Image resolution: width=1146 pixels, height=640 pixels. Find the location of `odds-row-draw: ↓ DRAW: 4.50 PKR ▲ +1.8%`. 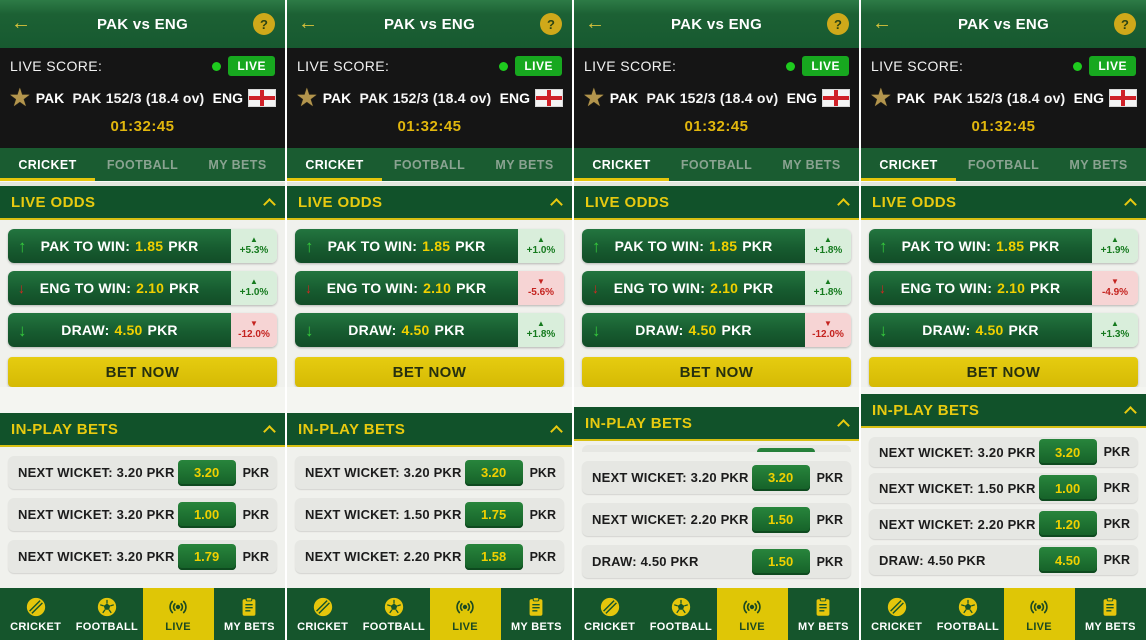

odds-row-draw: ↓ DRAW: 4.50 PKR ▲ +1.8% is located at coordinates (429, 330).